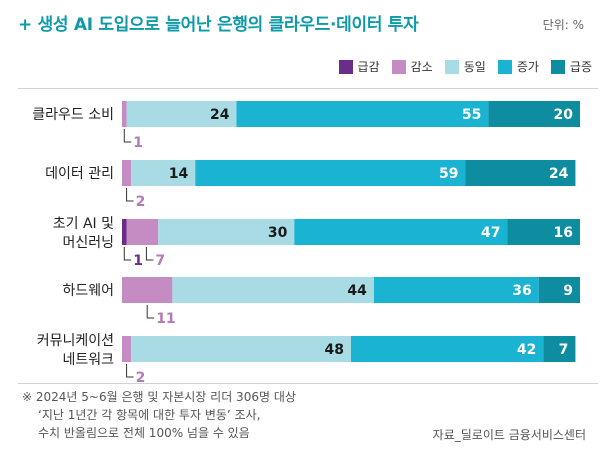  What do you see at coordinates (75, 350) in the screenshot?
I see `category-label-network: 커뮤니케이션 네트워크` at bounding box center [75, 350].